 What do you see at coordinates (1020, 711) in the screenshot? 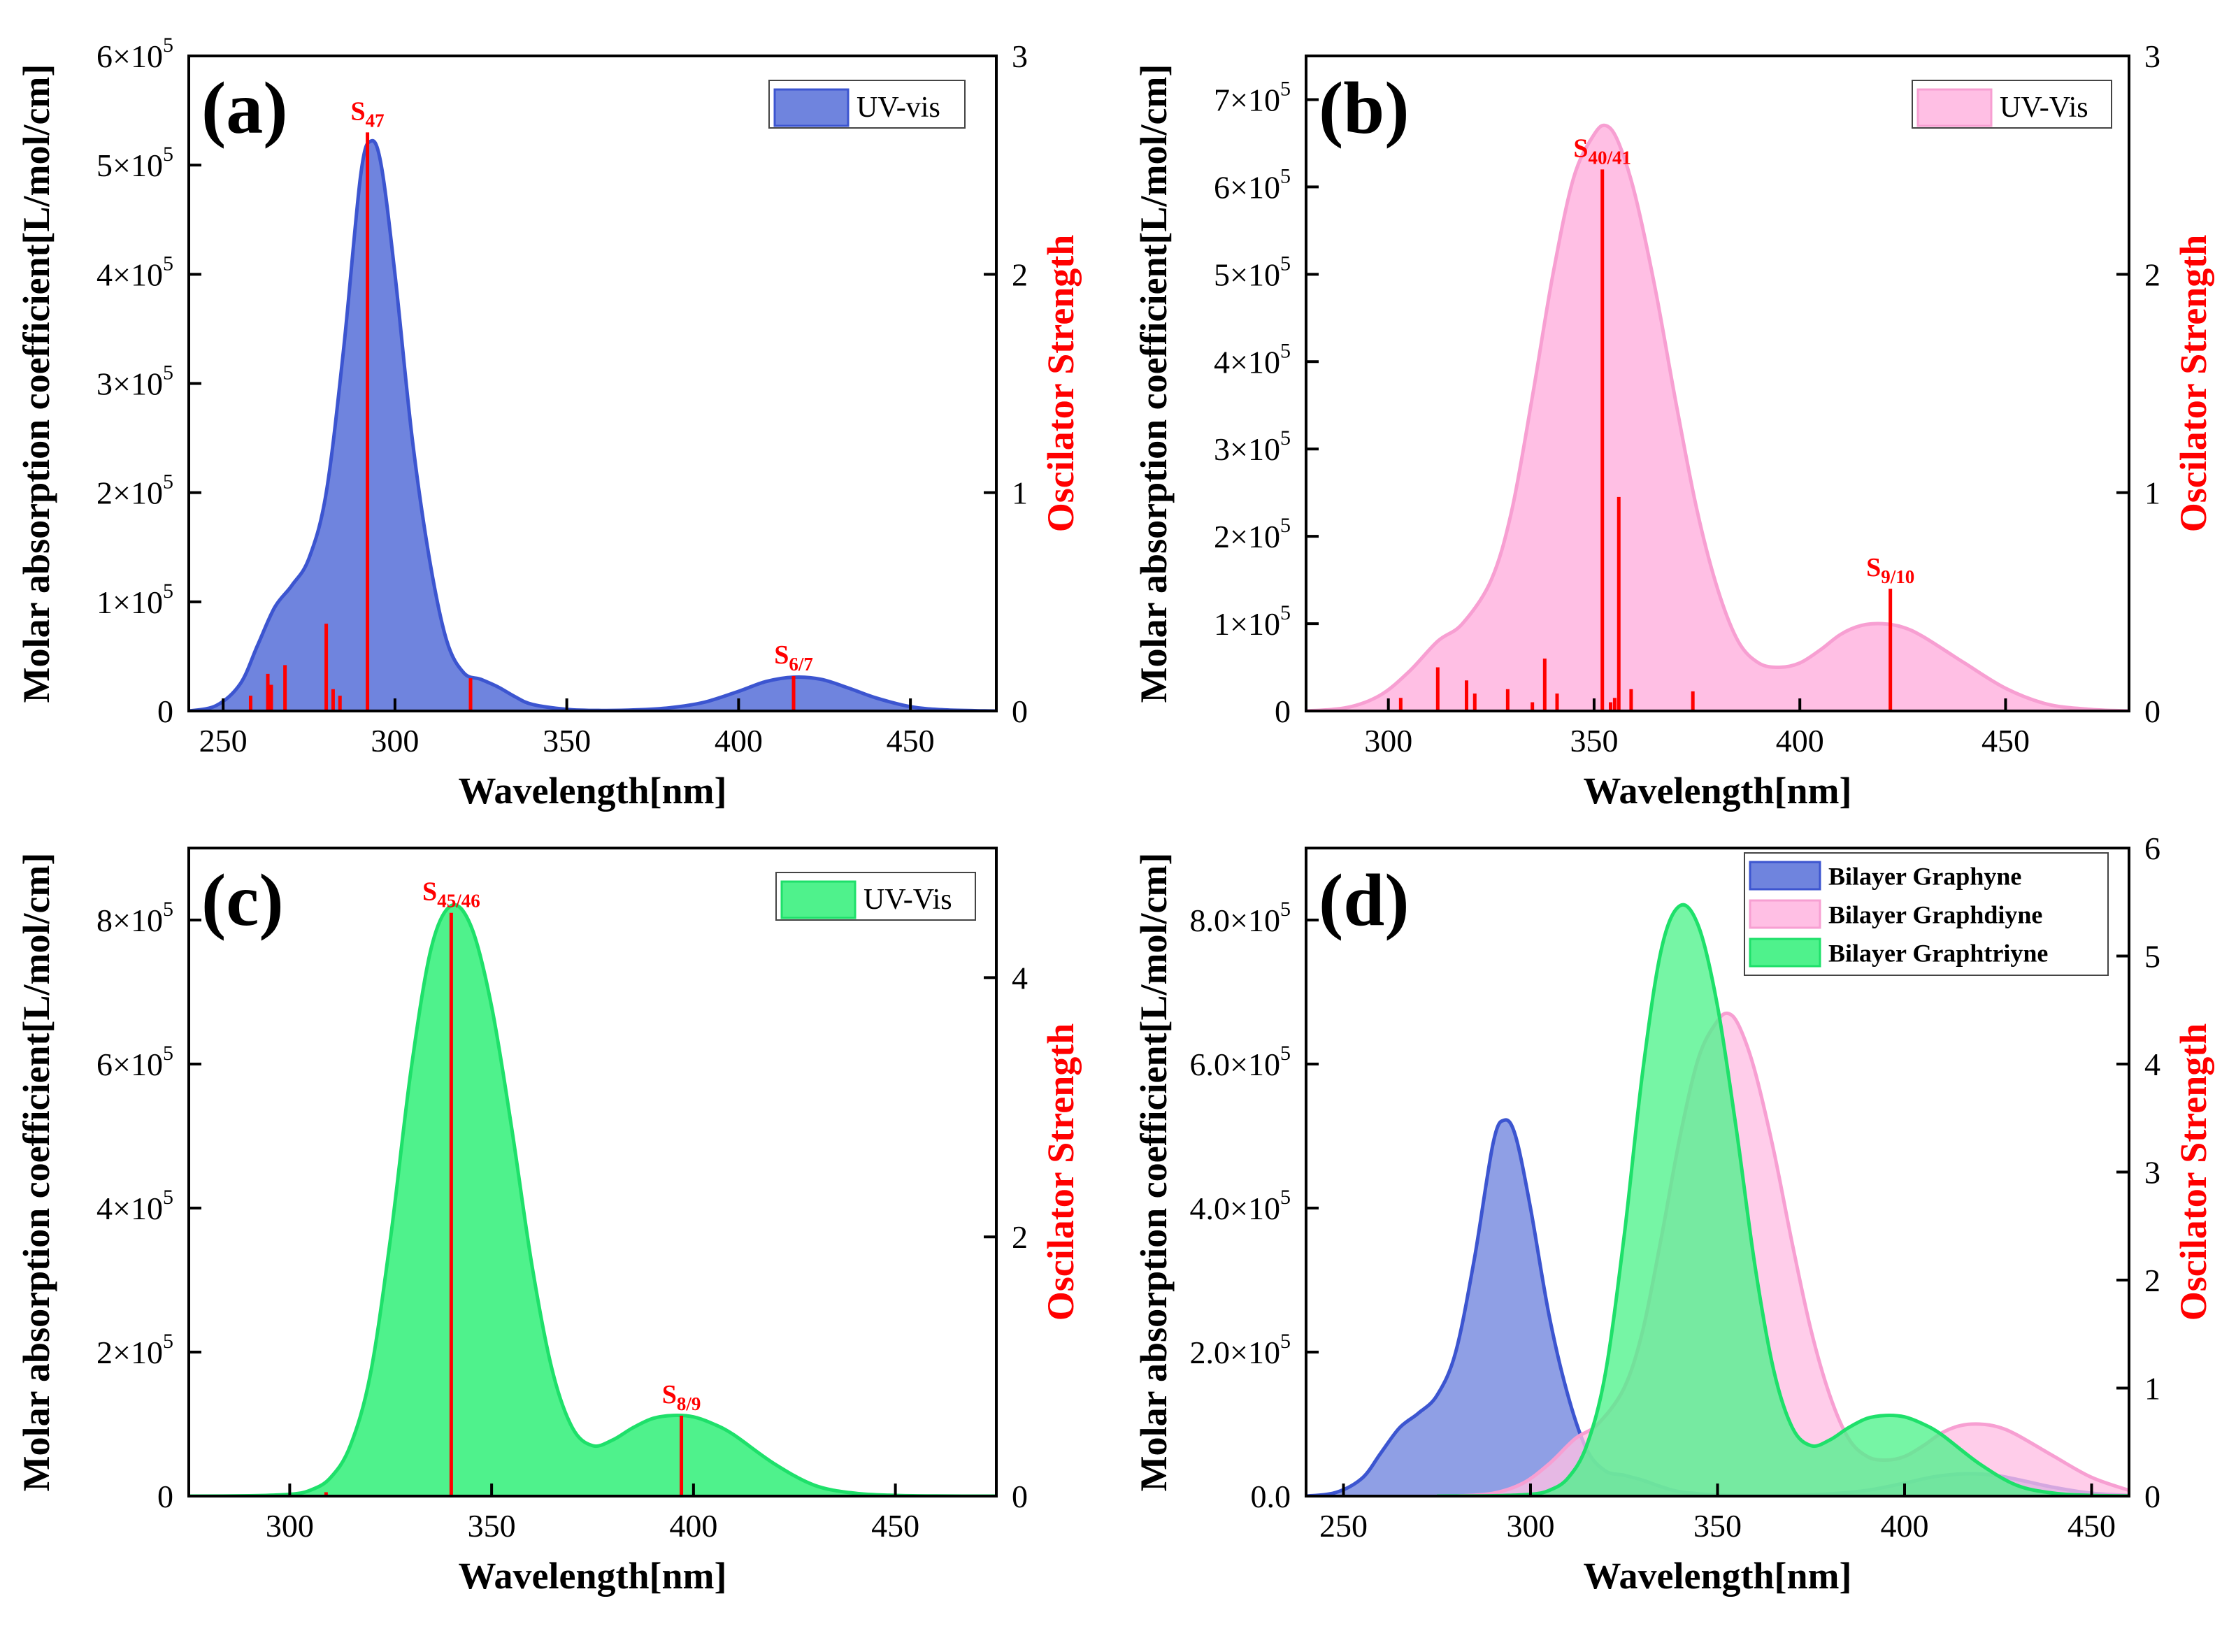
I see `y2-tick-label: 0` at bounding box center [1020, 711].